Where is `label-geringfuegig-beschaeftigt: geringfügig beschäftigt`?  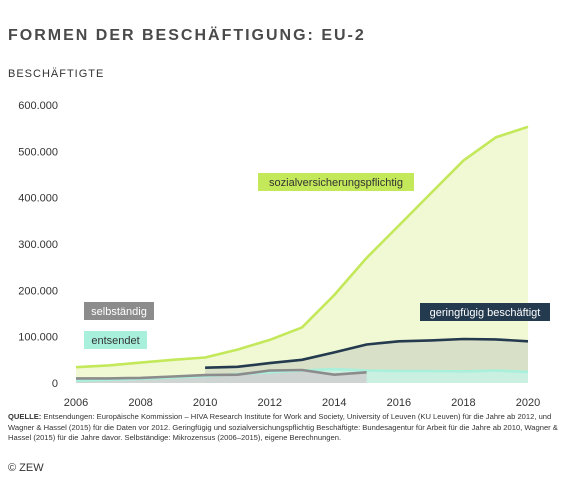 label-geringfuegig-beschaeftigt: geringfügig beschäftigt is located at coordinates (485, 312).